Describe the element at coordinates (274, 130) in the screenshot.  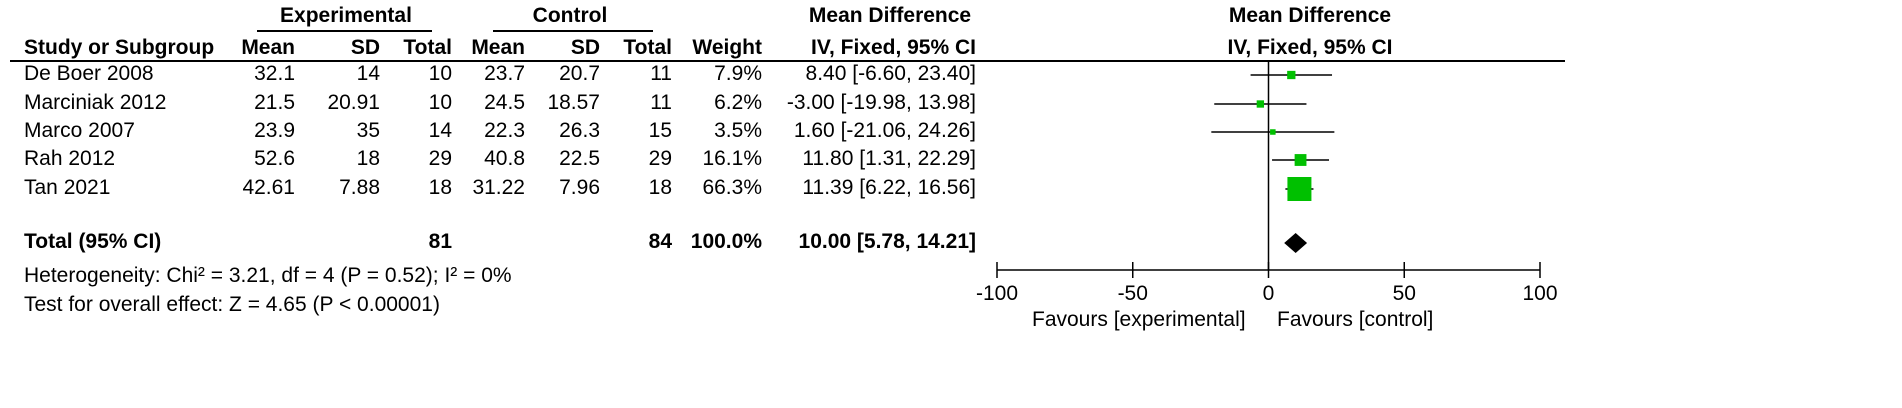
I see `study-cell-mean-exp: 23.9` at that location.